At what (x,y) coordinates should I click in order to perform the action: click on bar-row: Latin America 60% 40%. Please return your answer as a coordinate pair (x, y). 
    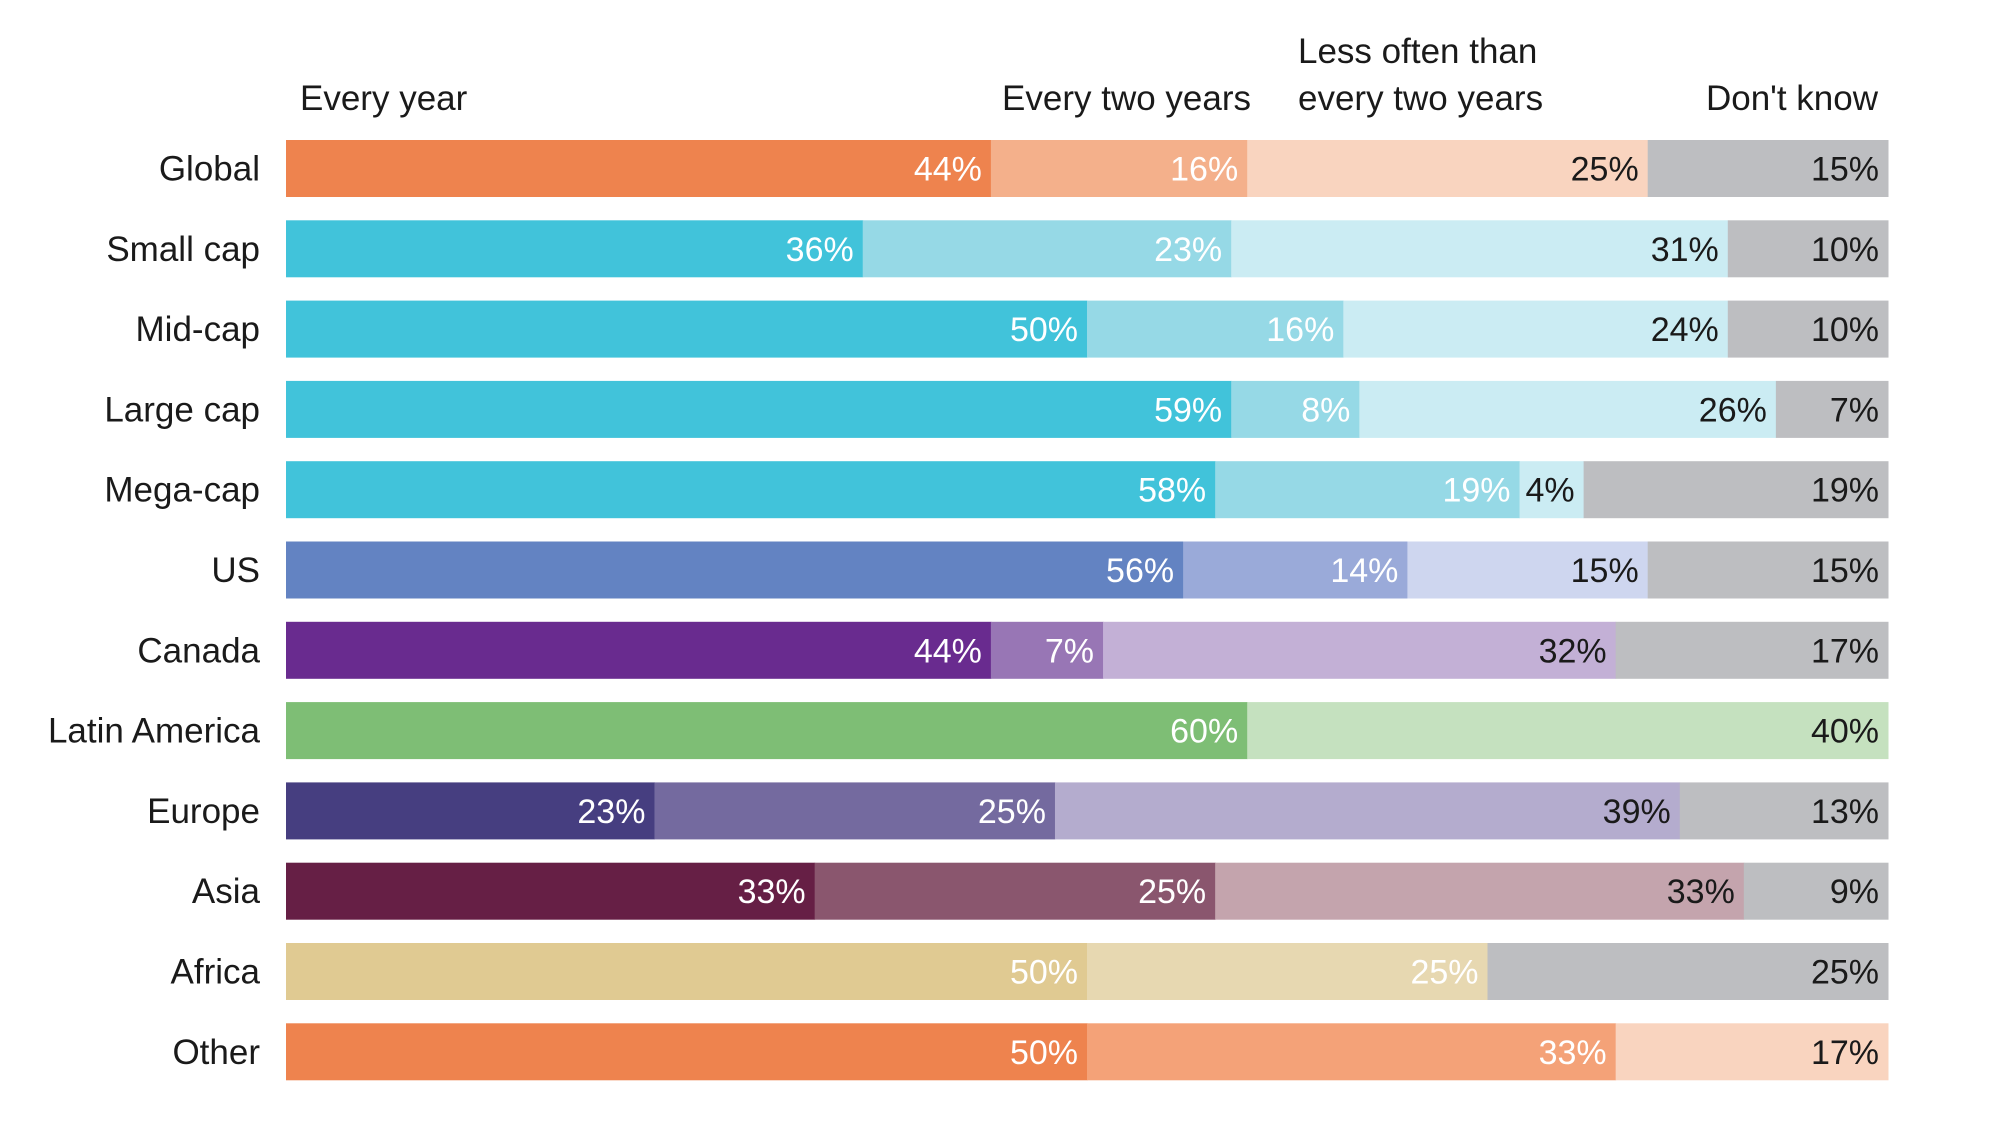
    Looking at the image, I should click on (968, 731).